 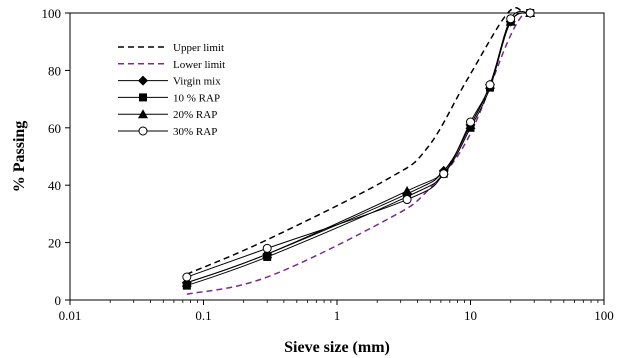 I want to click on legend-label: 30% RAP, so click(x=195, y=132).